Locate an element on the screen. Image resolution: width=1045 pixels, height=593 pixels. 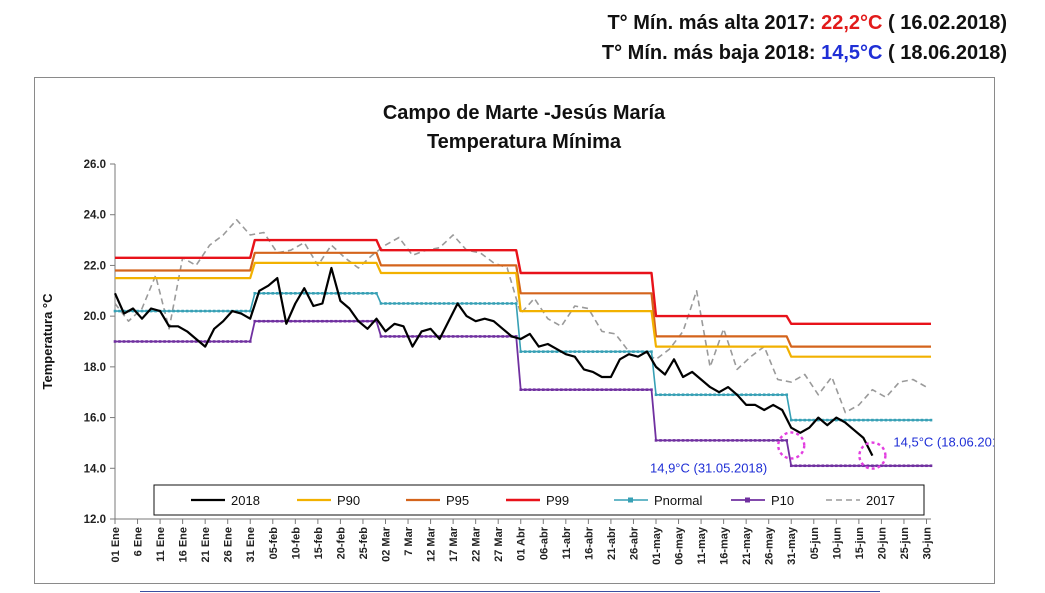
y-tick-label: 22.0 is located at coordinates (95, 266).